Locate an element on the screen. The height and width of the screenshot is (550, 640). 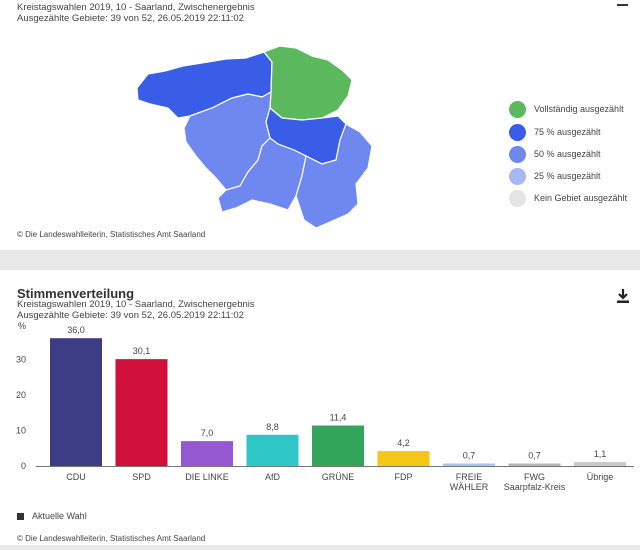
category-label: FREIE WÄHLER is located at coordinates (469, 482).